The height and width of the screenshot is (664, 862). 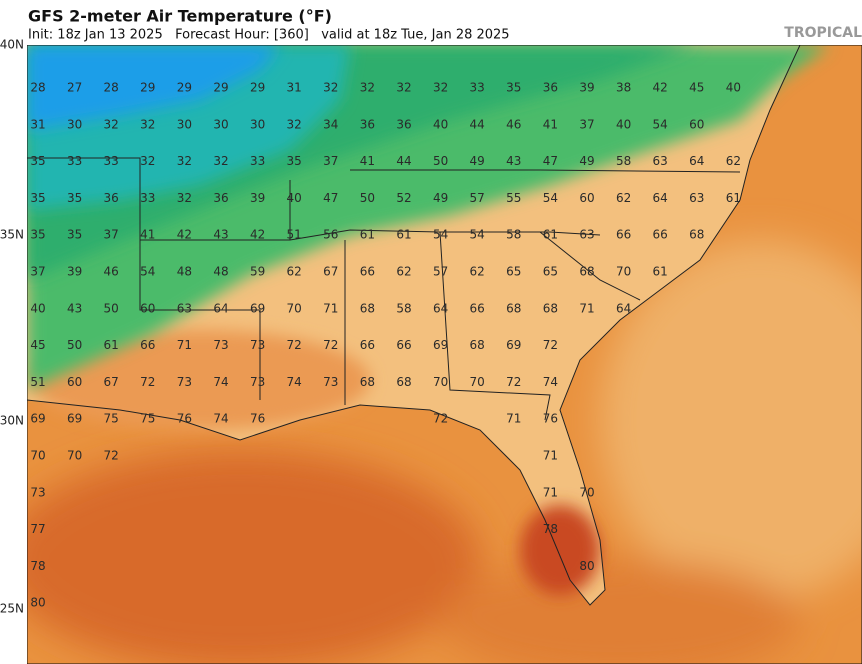 I want to click on temperature-label: 62, so click(x=733, y=161).